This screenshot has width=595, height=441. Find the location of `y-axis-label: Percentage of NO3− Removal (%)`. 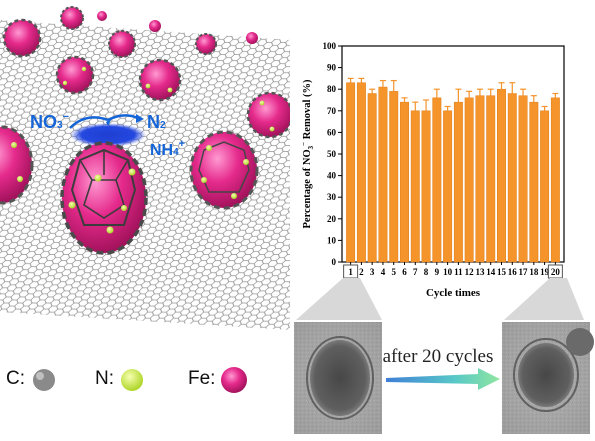

y-axis-label: Percentage of NO3− Removal (%) is located at coordinates (307, 154).